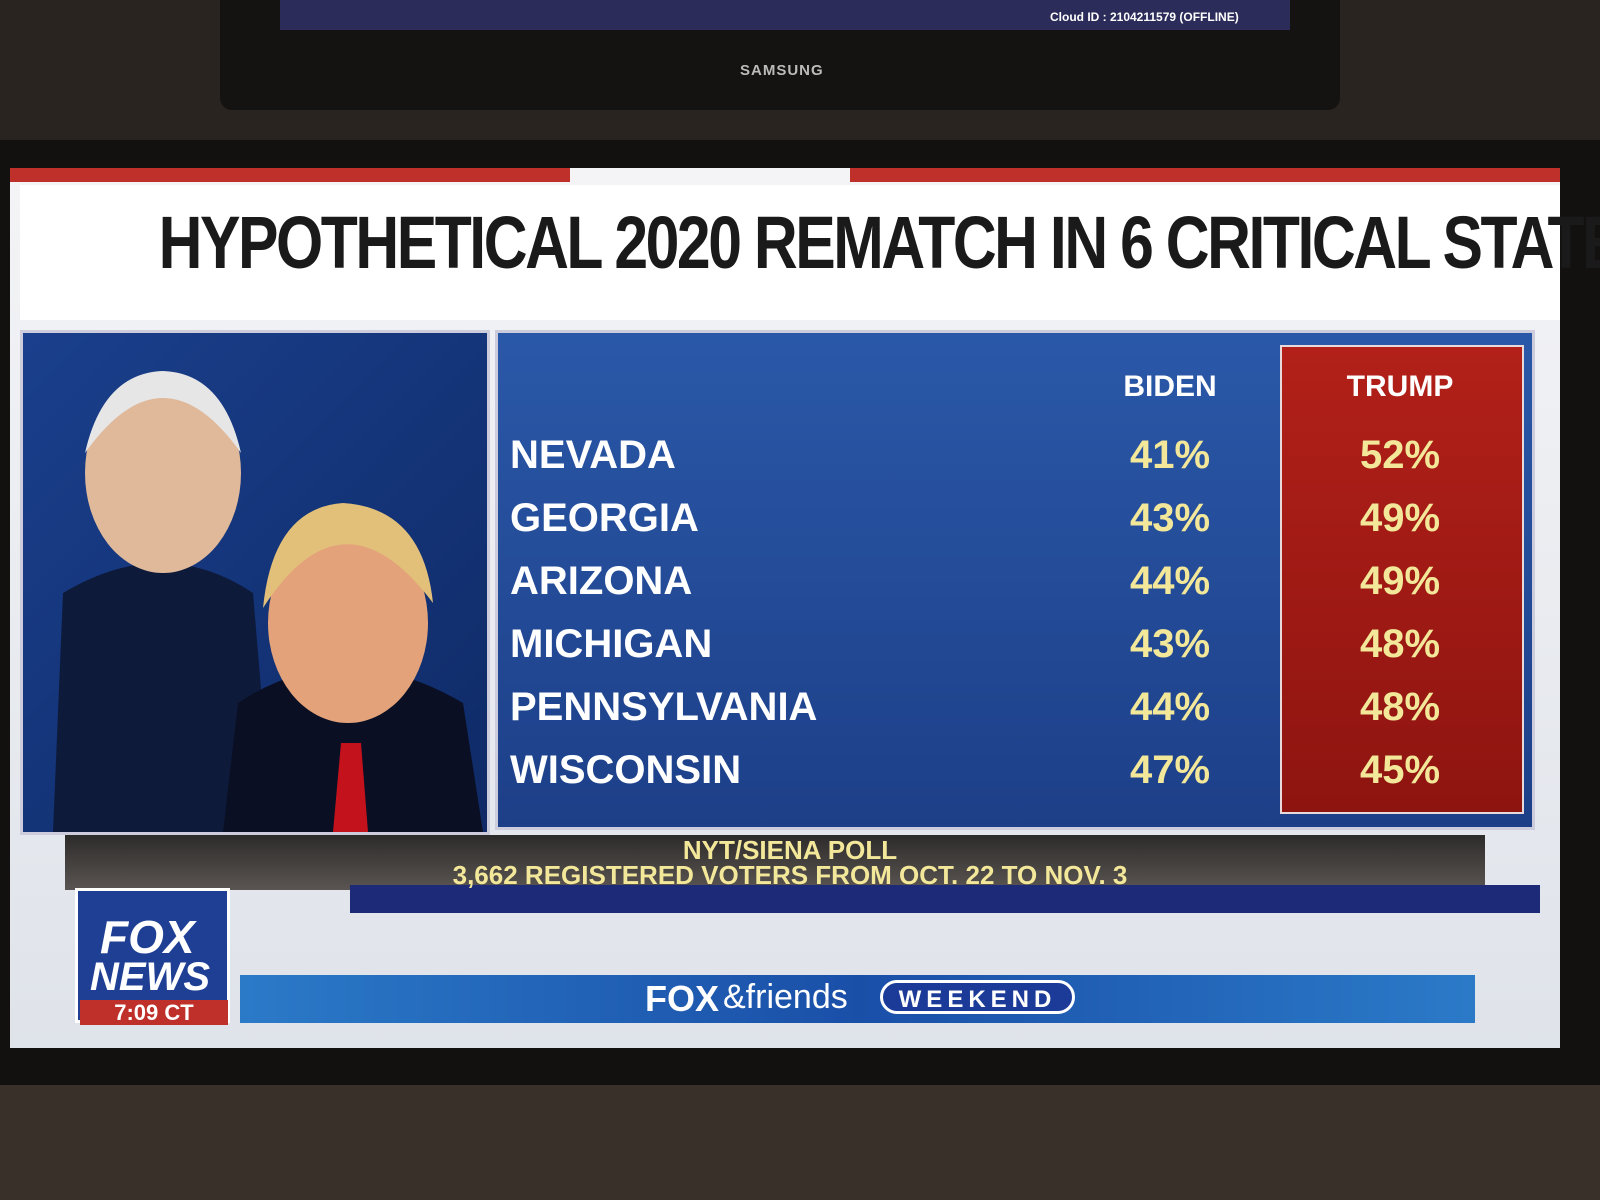 The width and height of the screenshot is (1600, 1200). I want to click on cloud-id: Cloud ID : 2104211579 (OFFLINE), so click(1144, 17).